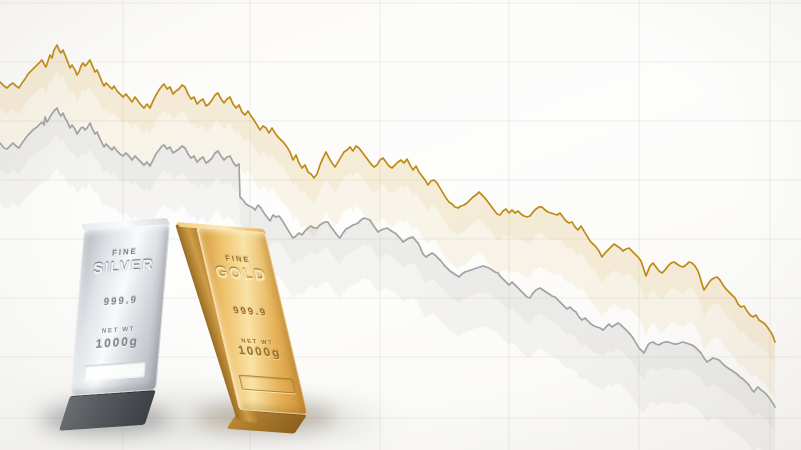 Image resolution: width=801 pixels, height=450 pixels. What do you see at coordinates (121, 301) in the screenshot?
I see `silver-bar-purity-label: 999.9` at bounding box center [121, 301].